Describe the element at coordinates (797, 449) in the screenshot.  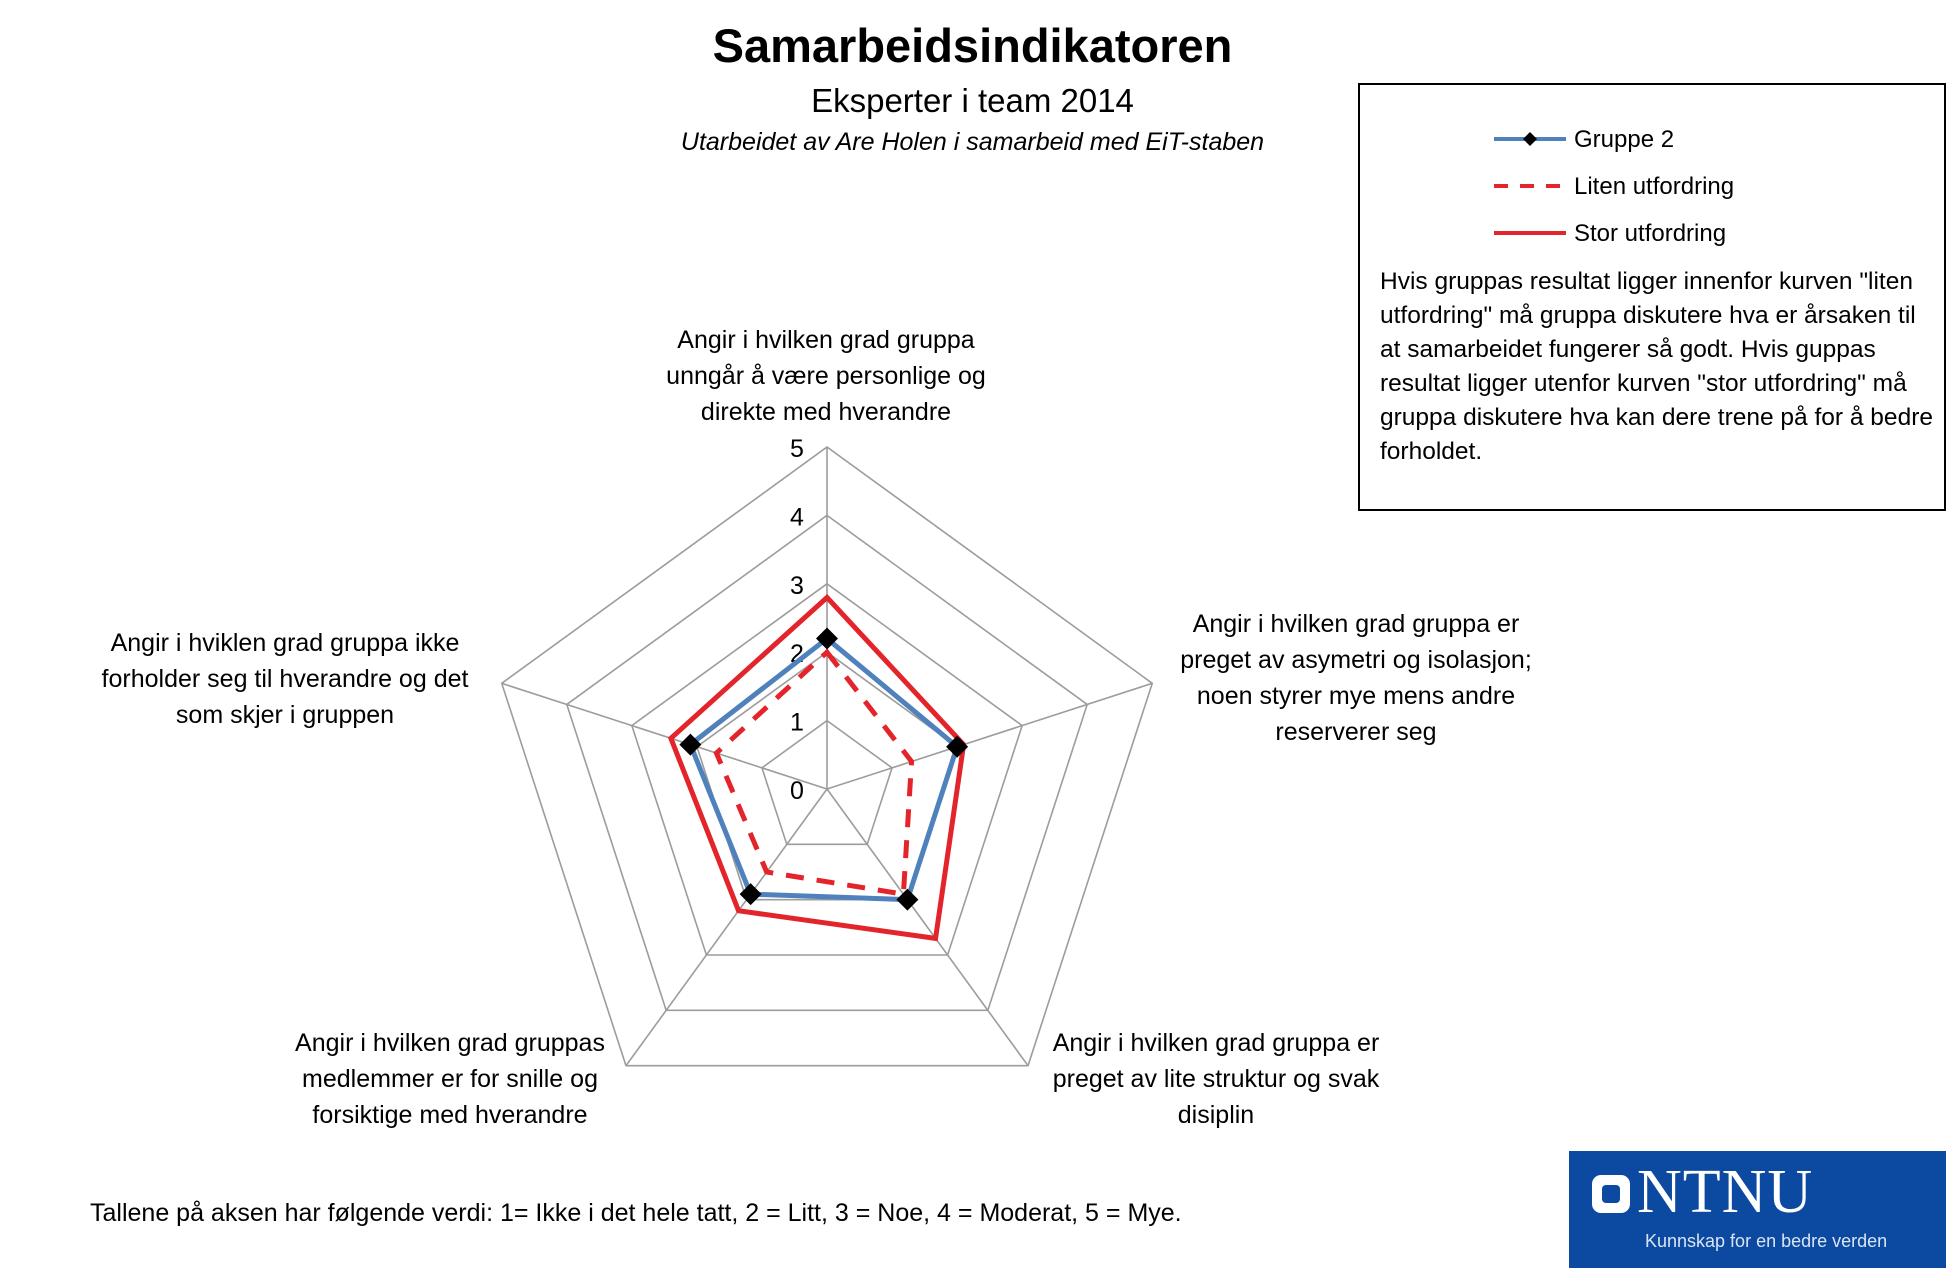
I see `scale-tick-label: 5` at that location.